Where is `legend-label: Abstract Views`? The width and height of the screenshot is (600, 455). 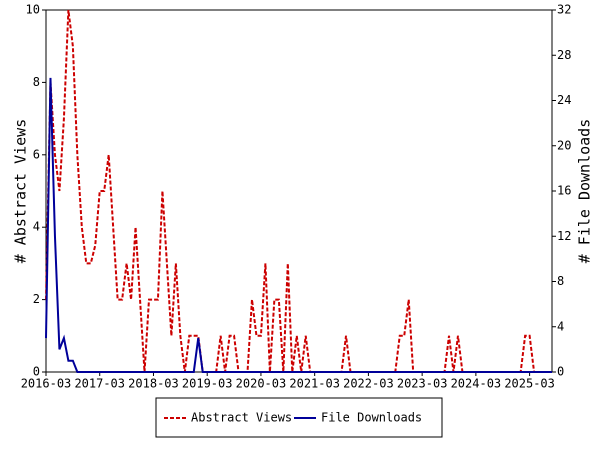 legend-label: Abstract Views is located at coordinates (241, 418).